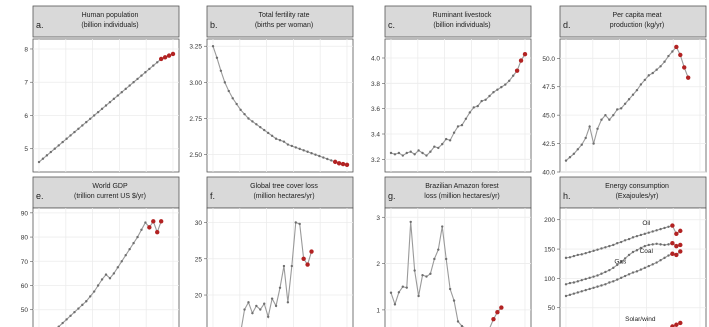  I want to click on panel-letter: d., so click(567, 25).